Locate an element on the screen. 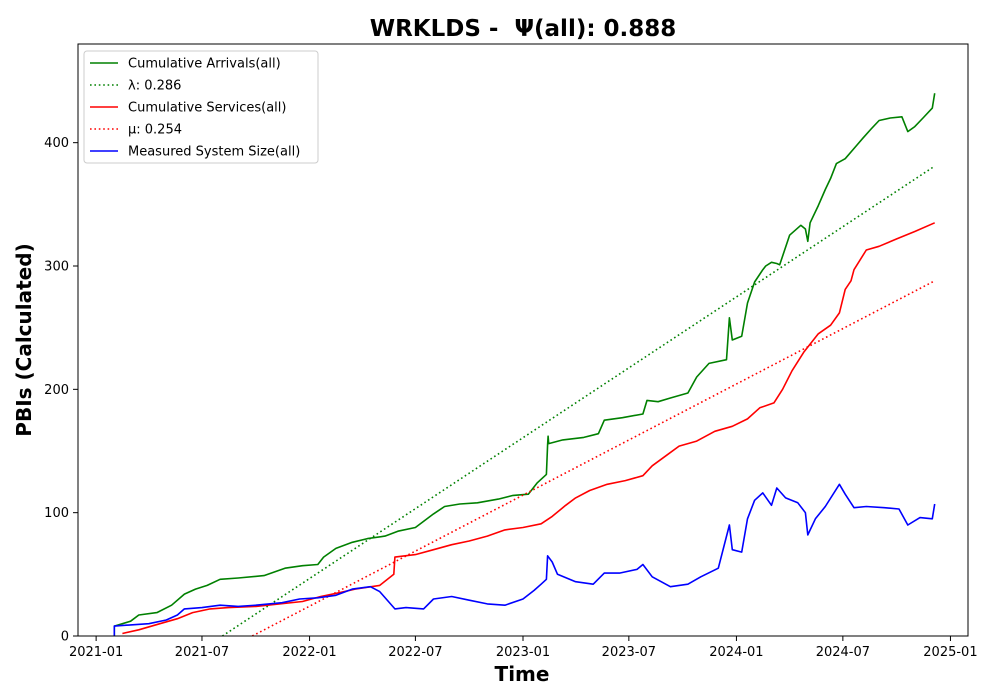 This screenshot has height=700, width=1000. y-axis: 0 100 200 300 400 is located at coordinates (61, 390).